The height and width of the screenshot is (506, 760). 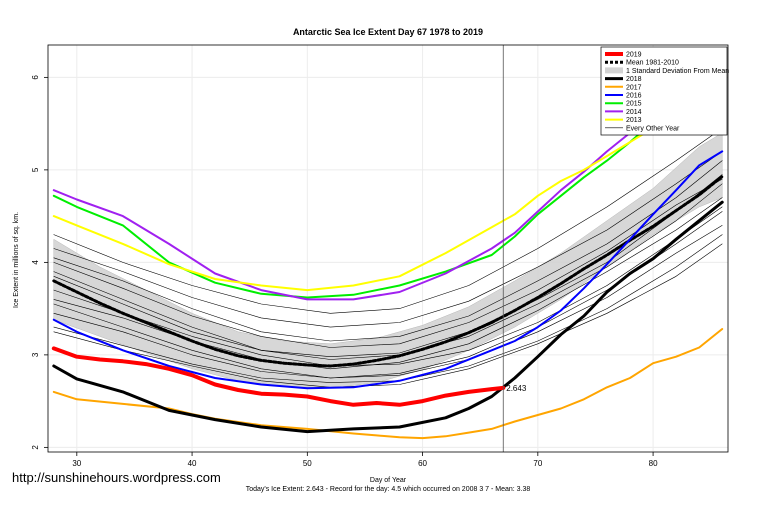 What do you see at coordinates (192, 463) in the screenshot?
I see `x-tick-label: 40` at bounding box center [192, 463].